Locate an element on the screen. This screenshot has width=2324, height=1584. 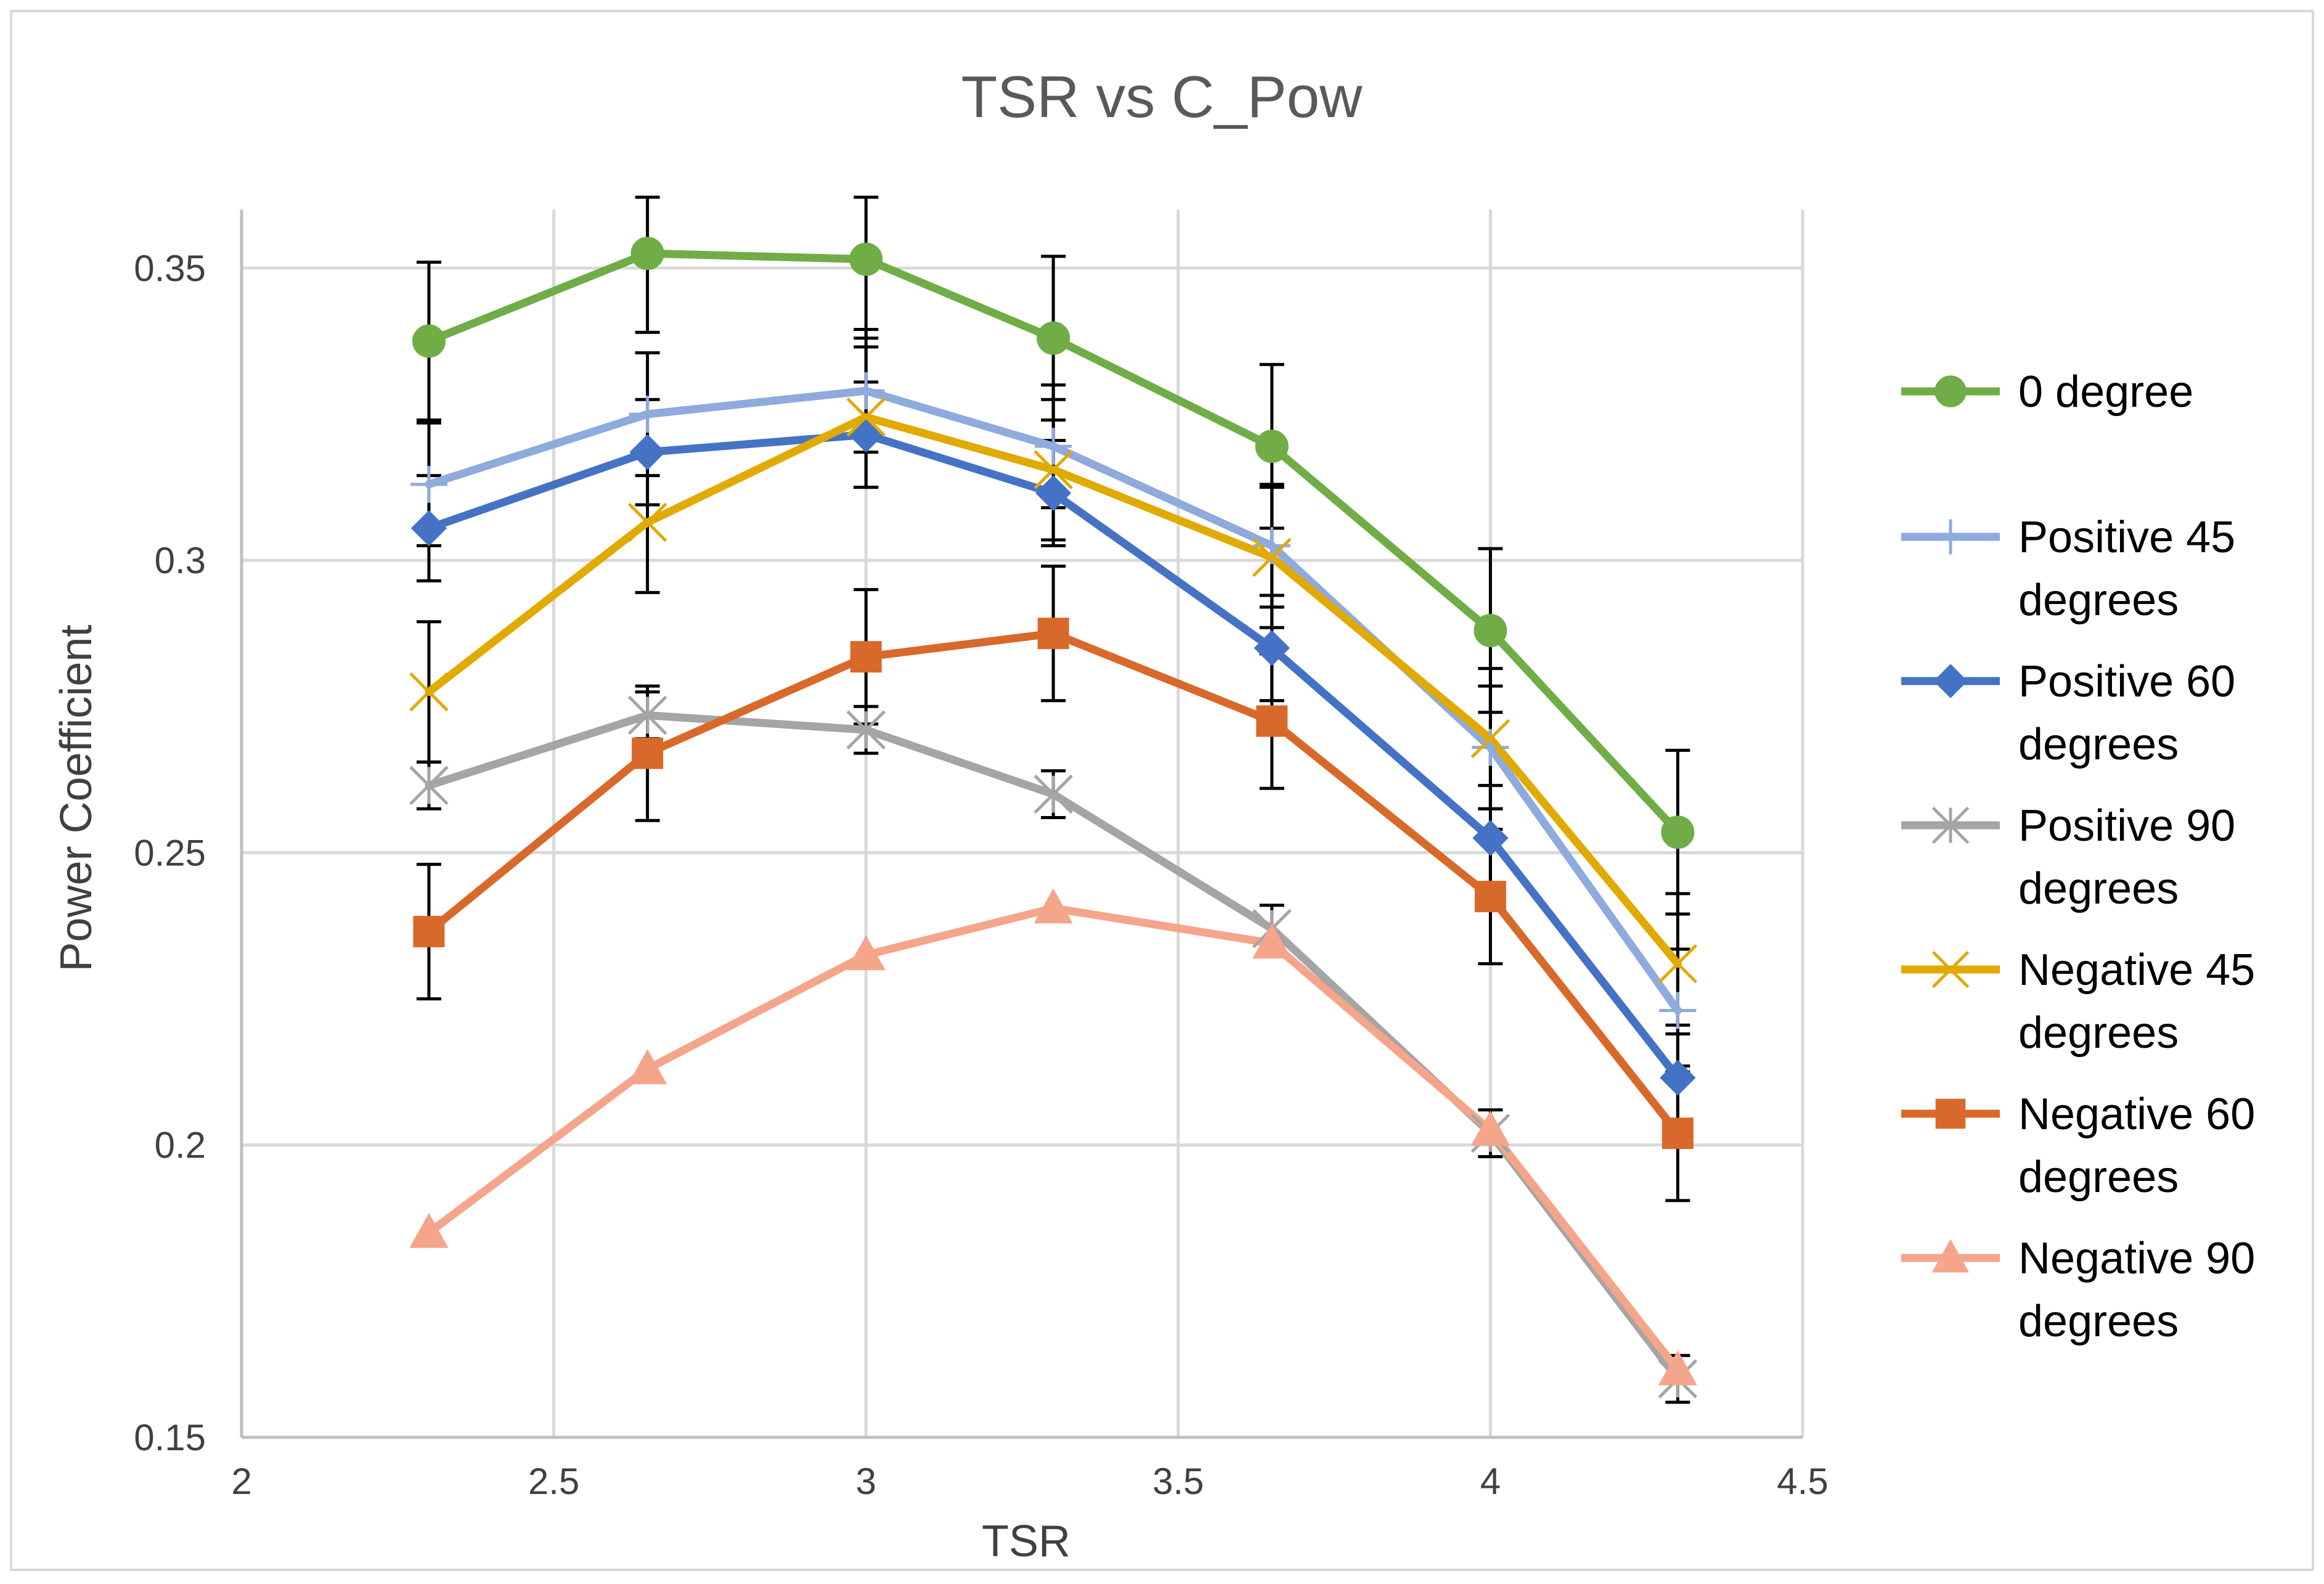
legend-label: Positive 45 is located at coordinates (2126, 537).